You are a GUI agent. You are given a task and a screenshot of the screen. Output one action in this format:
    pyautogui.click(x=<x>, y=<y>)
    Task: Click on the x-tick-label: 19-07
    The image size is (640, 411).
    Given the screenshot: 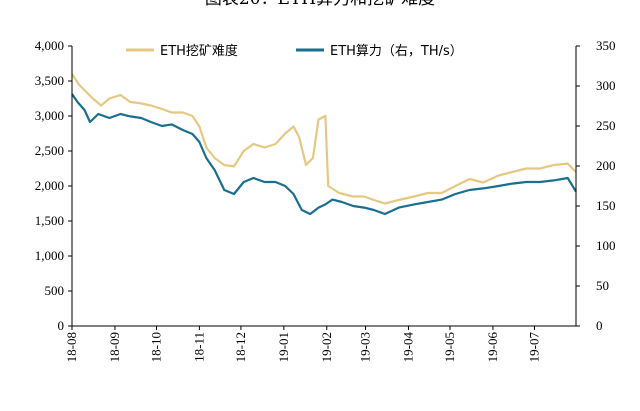 What is the action you would take?
    pyautogui.click(x=533, y=347)
    